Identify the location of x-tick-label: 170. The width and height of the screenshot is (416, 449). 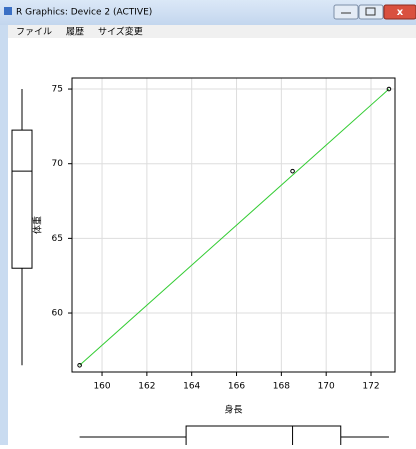
(326, 387).